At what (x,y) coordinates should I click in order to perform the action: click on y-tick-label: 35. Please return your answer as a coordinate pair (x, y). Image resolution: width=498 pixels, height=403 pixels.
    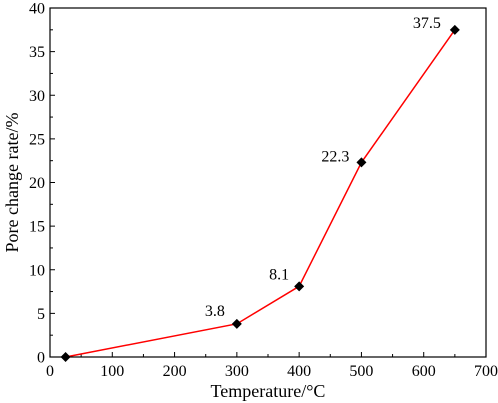
    Looking at the image, I should click on (37, 52).